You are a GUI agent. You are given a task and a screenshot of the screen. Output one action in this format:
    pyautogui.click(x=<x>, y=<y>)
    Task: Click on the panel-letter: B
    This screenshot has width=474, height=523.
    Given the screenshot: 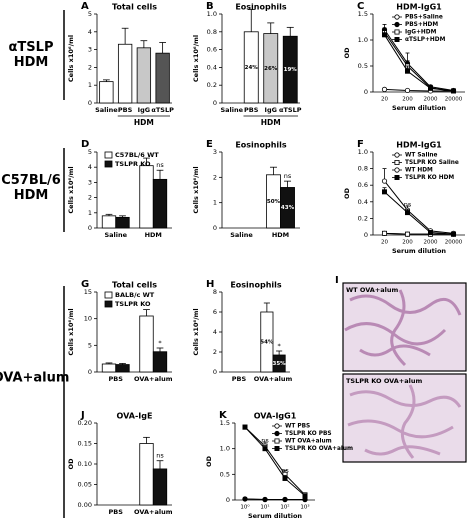 What is the action you would take?
    pyautogui.click(x=210, y=6)
    